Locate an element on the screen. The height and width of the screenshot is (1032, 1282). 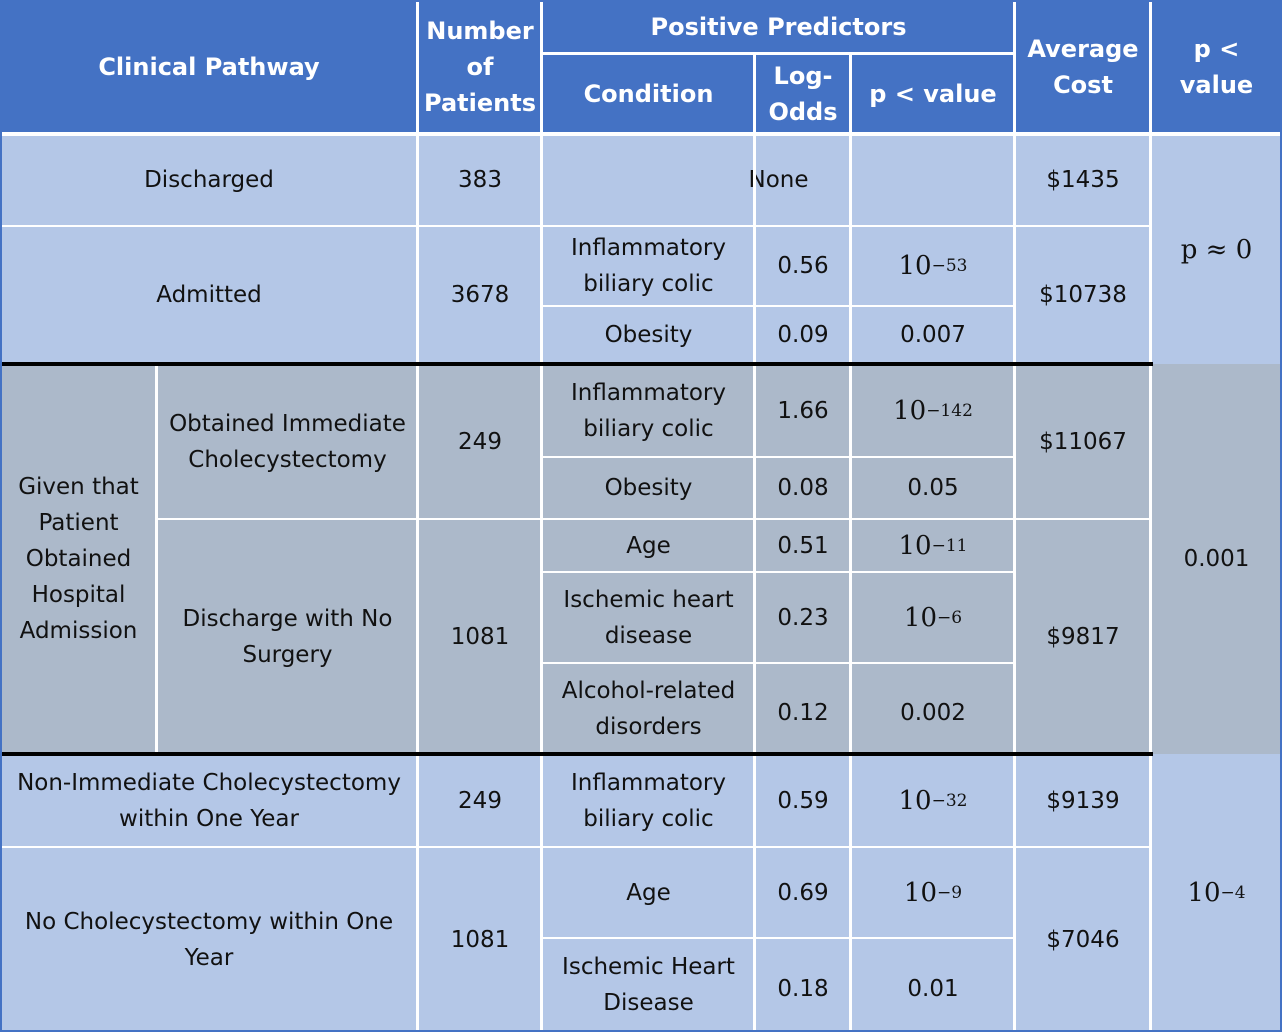
no-surgery-condition-ischemic: Ischemic heart disease is located at coordinates (648, 617).